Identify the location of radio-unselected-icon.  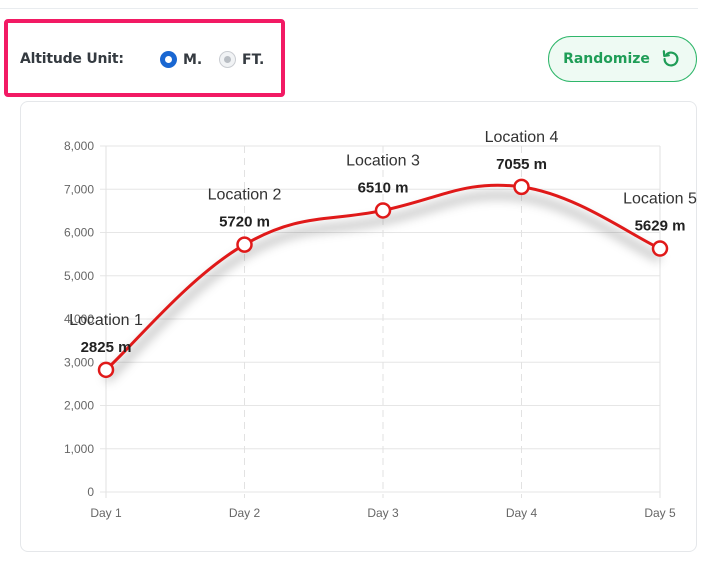
(227, 59).